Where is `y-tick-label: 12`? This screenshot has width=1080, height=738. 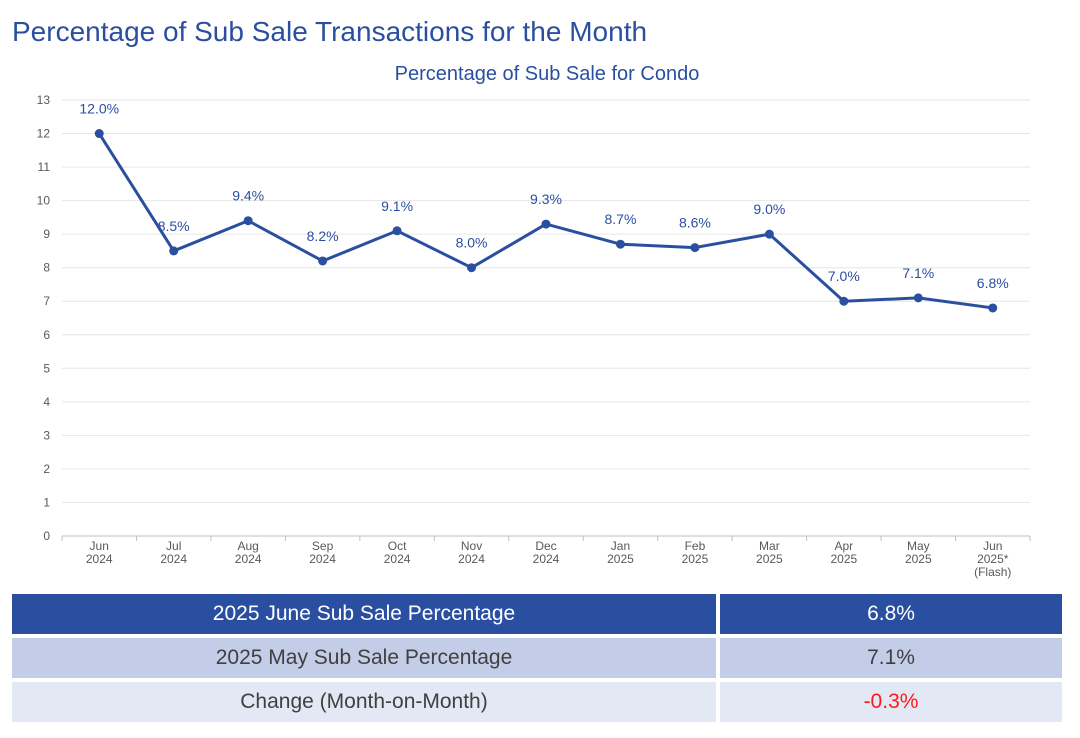
y-tick-label: 12 is located at coordinates (44, 134).